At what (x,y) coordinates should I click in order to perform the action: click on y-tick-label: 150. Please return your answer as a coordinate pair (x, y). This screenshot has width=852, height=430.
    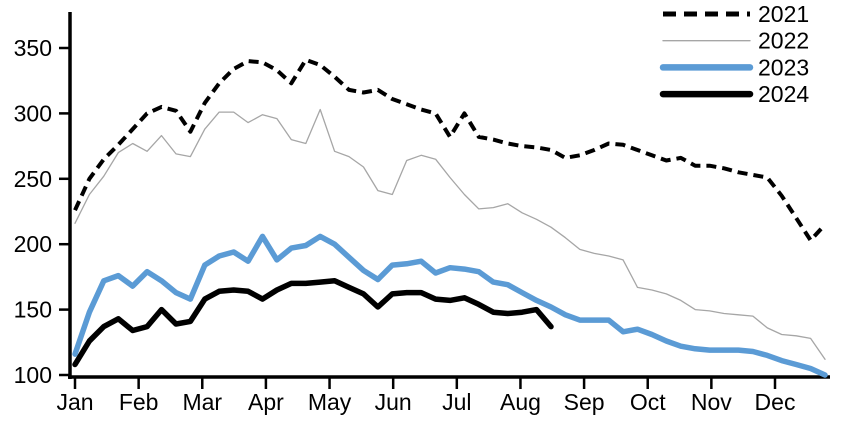
    Looking at the image, I should click on (33, 310).